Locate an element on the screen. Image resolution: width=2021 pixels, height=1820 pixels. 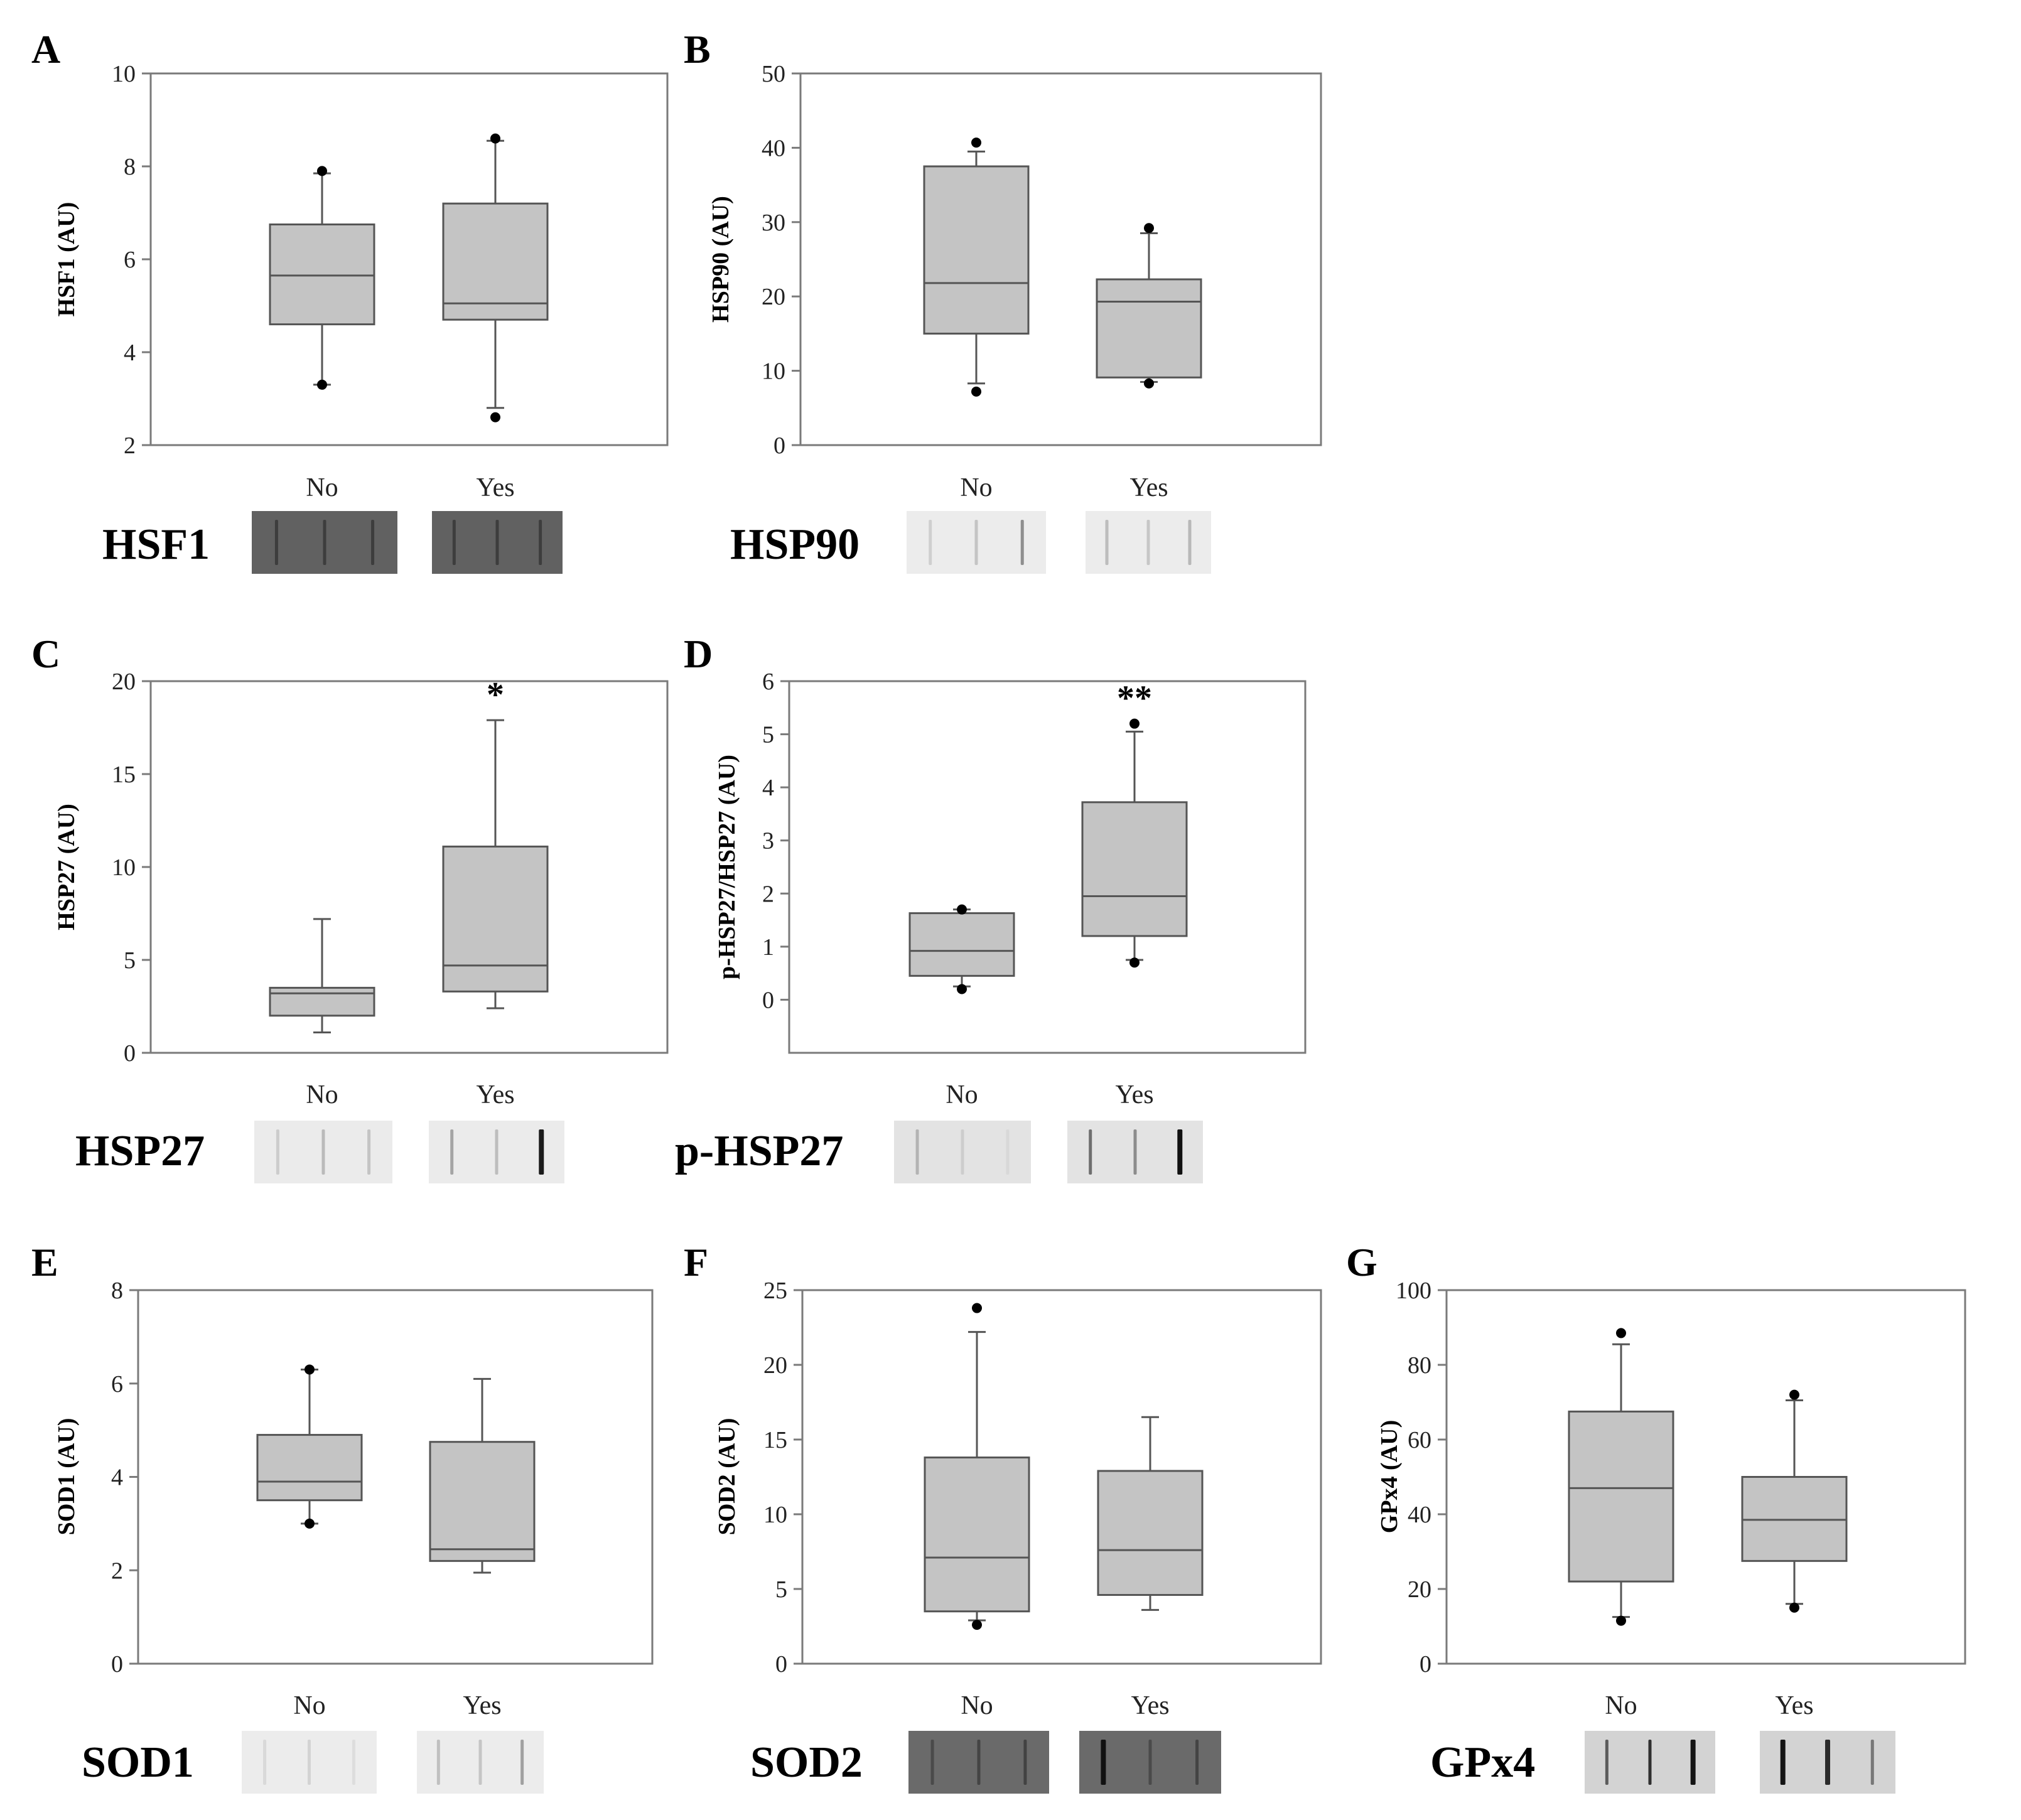
panel-letter: A is located at coordinates (45, 49).